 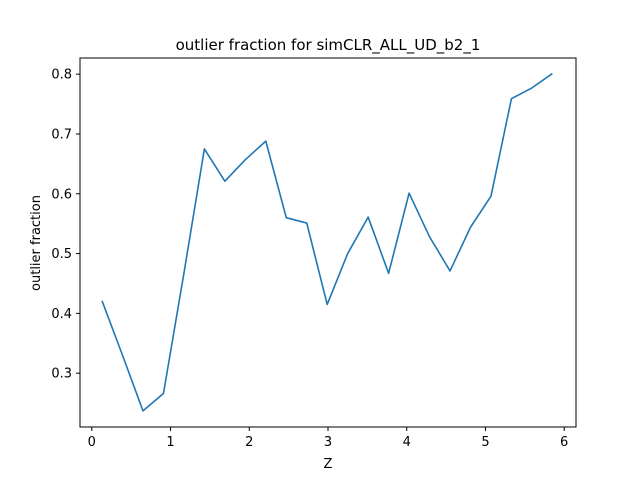 I want to click on x-axis-label: Z, so click(x=328, y=464).